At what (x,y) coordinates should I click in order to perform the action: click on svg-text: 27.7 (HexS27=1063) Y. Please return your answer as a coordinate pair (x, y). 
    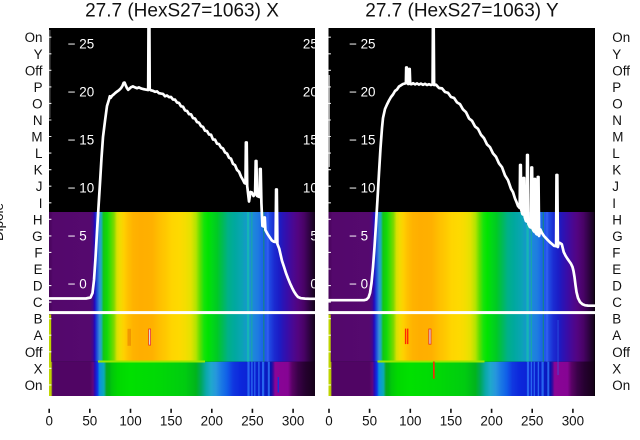
    Looking at the image, I should click on (462, 11).